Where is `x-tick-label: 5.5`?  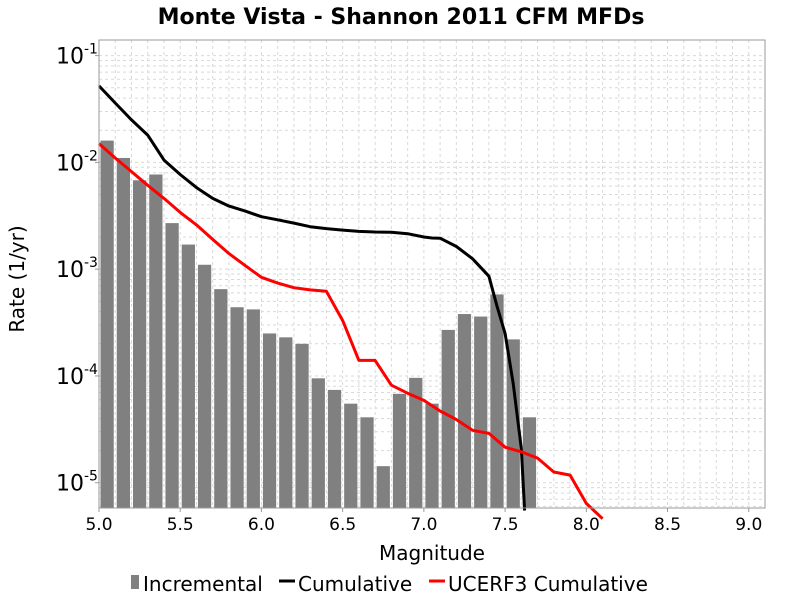 x-tick-label: 5.5 is located at coordinates (180, 525).